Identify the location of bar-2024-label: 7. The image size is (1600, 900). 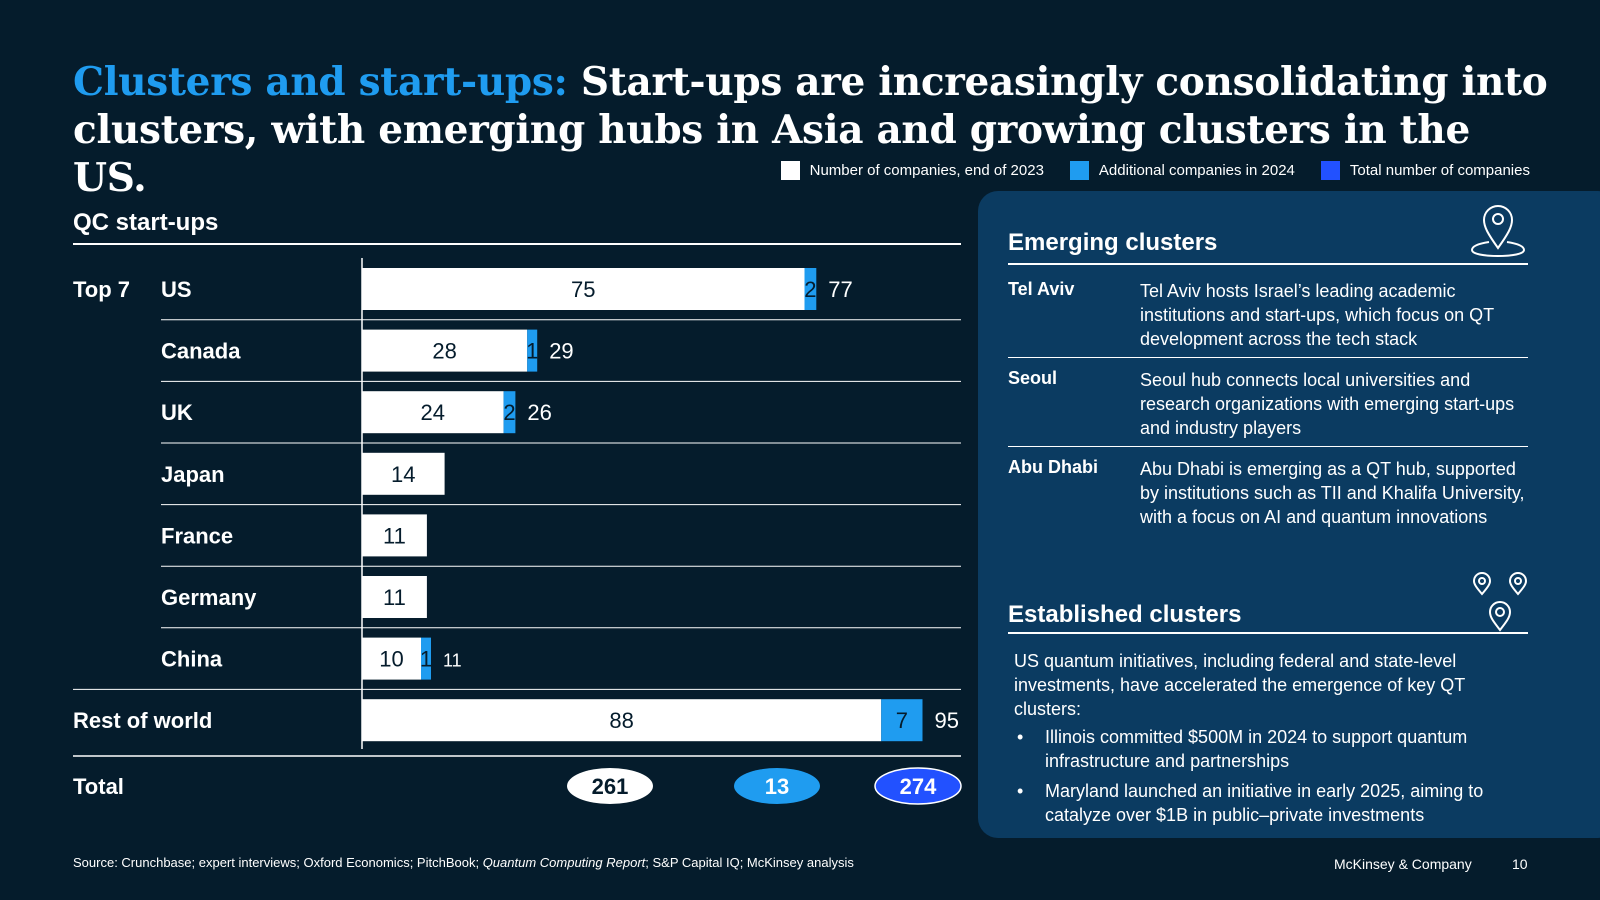
(902, 720).